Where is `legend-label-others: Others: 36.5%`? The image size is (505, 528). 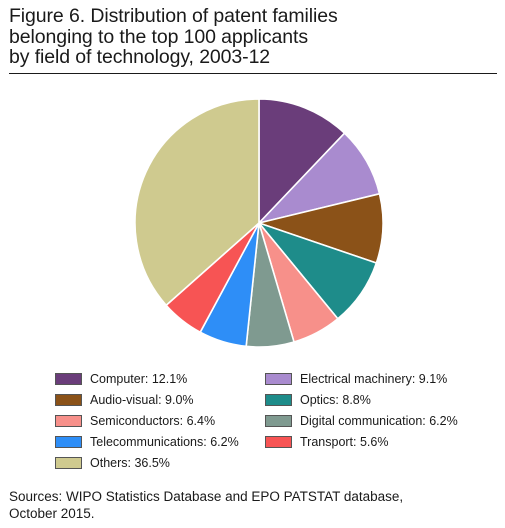 legend-label-others: Others: 36.5% is located at coordinates (130, 463).